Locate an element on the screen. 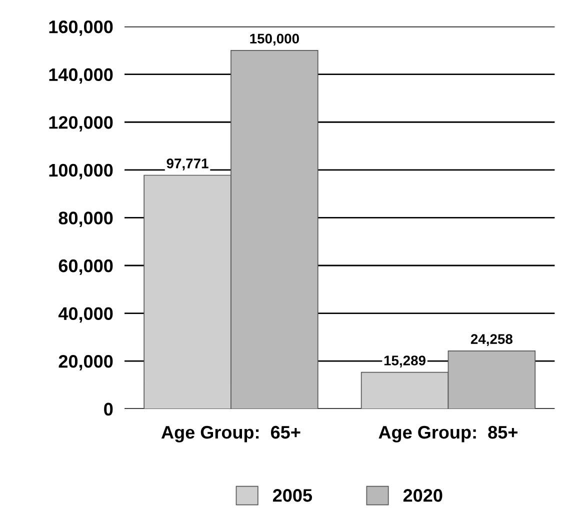 The image size is (566, 531). y-tick-label: 160,000 is located at coordinates (81, 28).